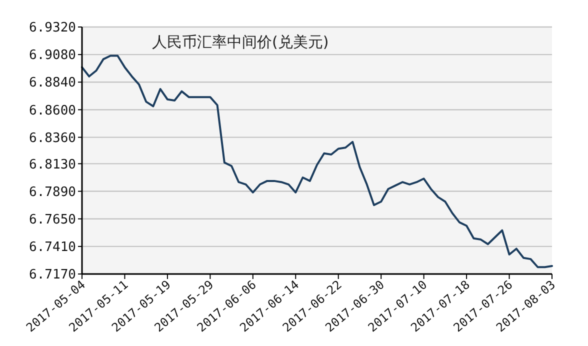 Image resolution: width=588 pixels, height=346 pixels. I want to click on y-tick-label: 6.7410, so click(52, 247).